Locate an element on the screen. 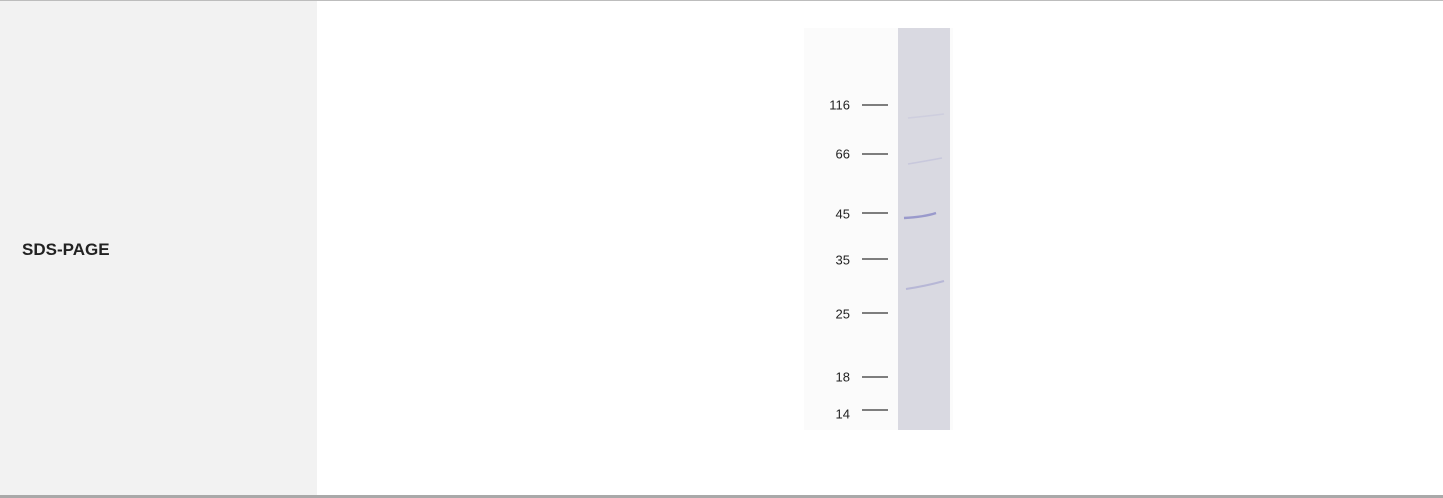 The height and width of the screenshot is (498, 1443). marker-label: 45 is located at coordinates (843, 213).